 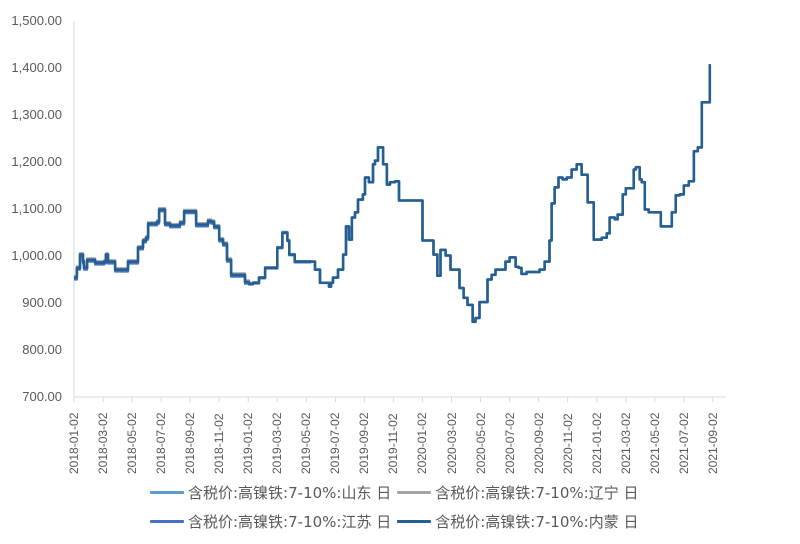 What do you see at coordinates (42, 396) in the screenshot?
I see `y-tick-label: 700.00` at bounding box center [42, 396].